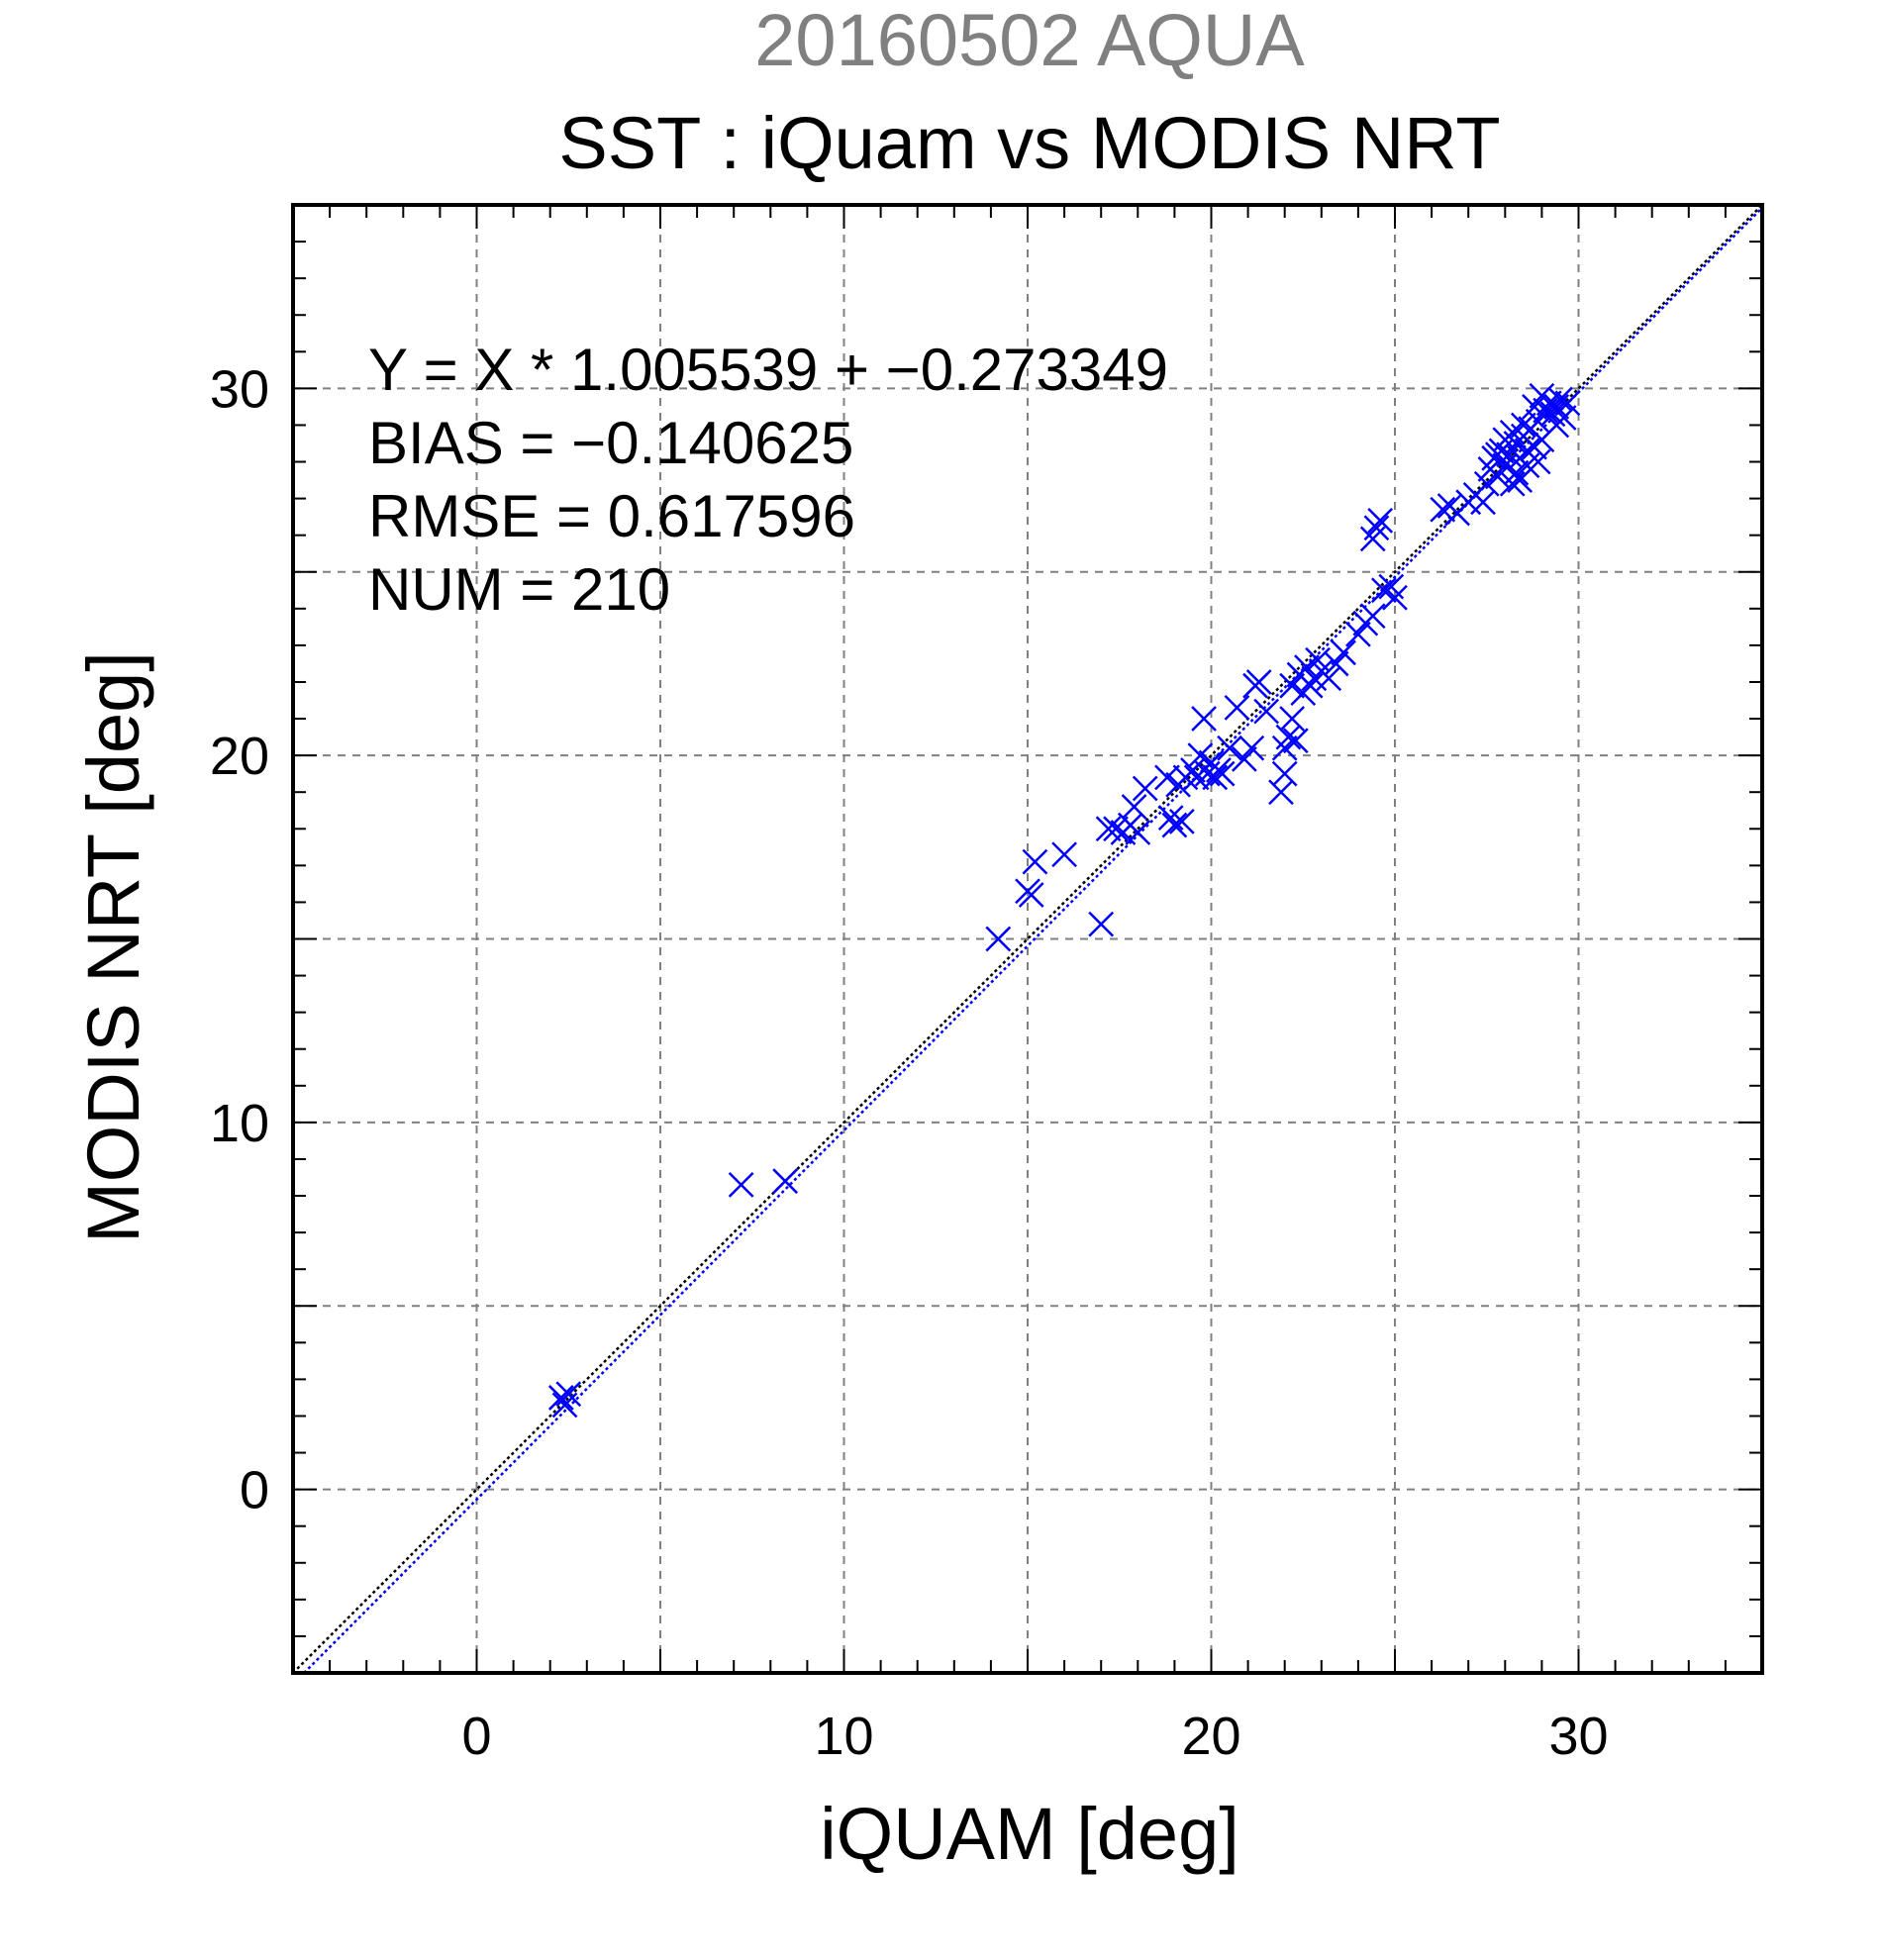  I want to click on stat-fit-equation: Y = X * 1.005539 + −0.273349, so click(768, 370).